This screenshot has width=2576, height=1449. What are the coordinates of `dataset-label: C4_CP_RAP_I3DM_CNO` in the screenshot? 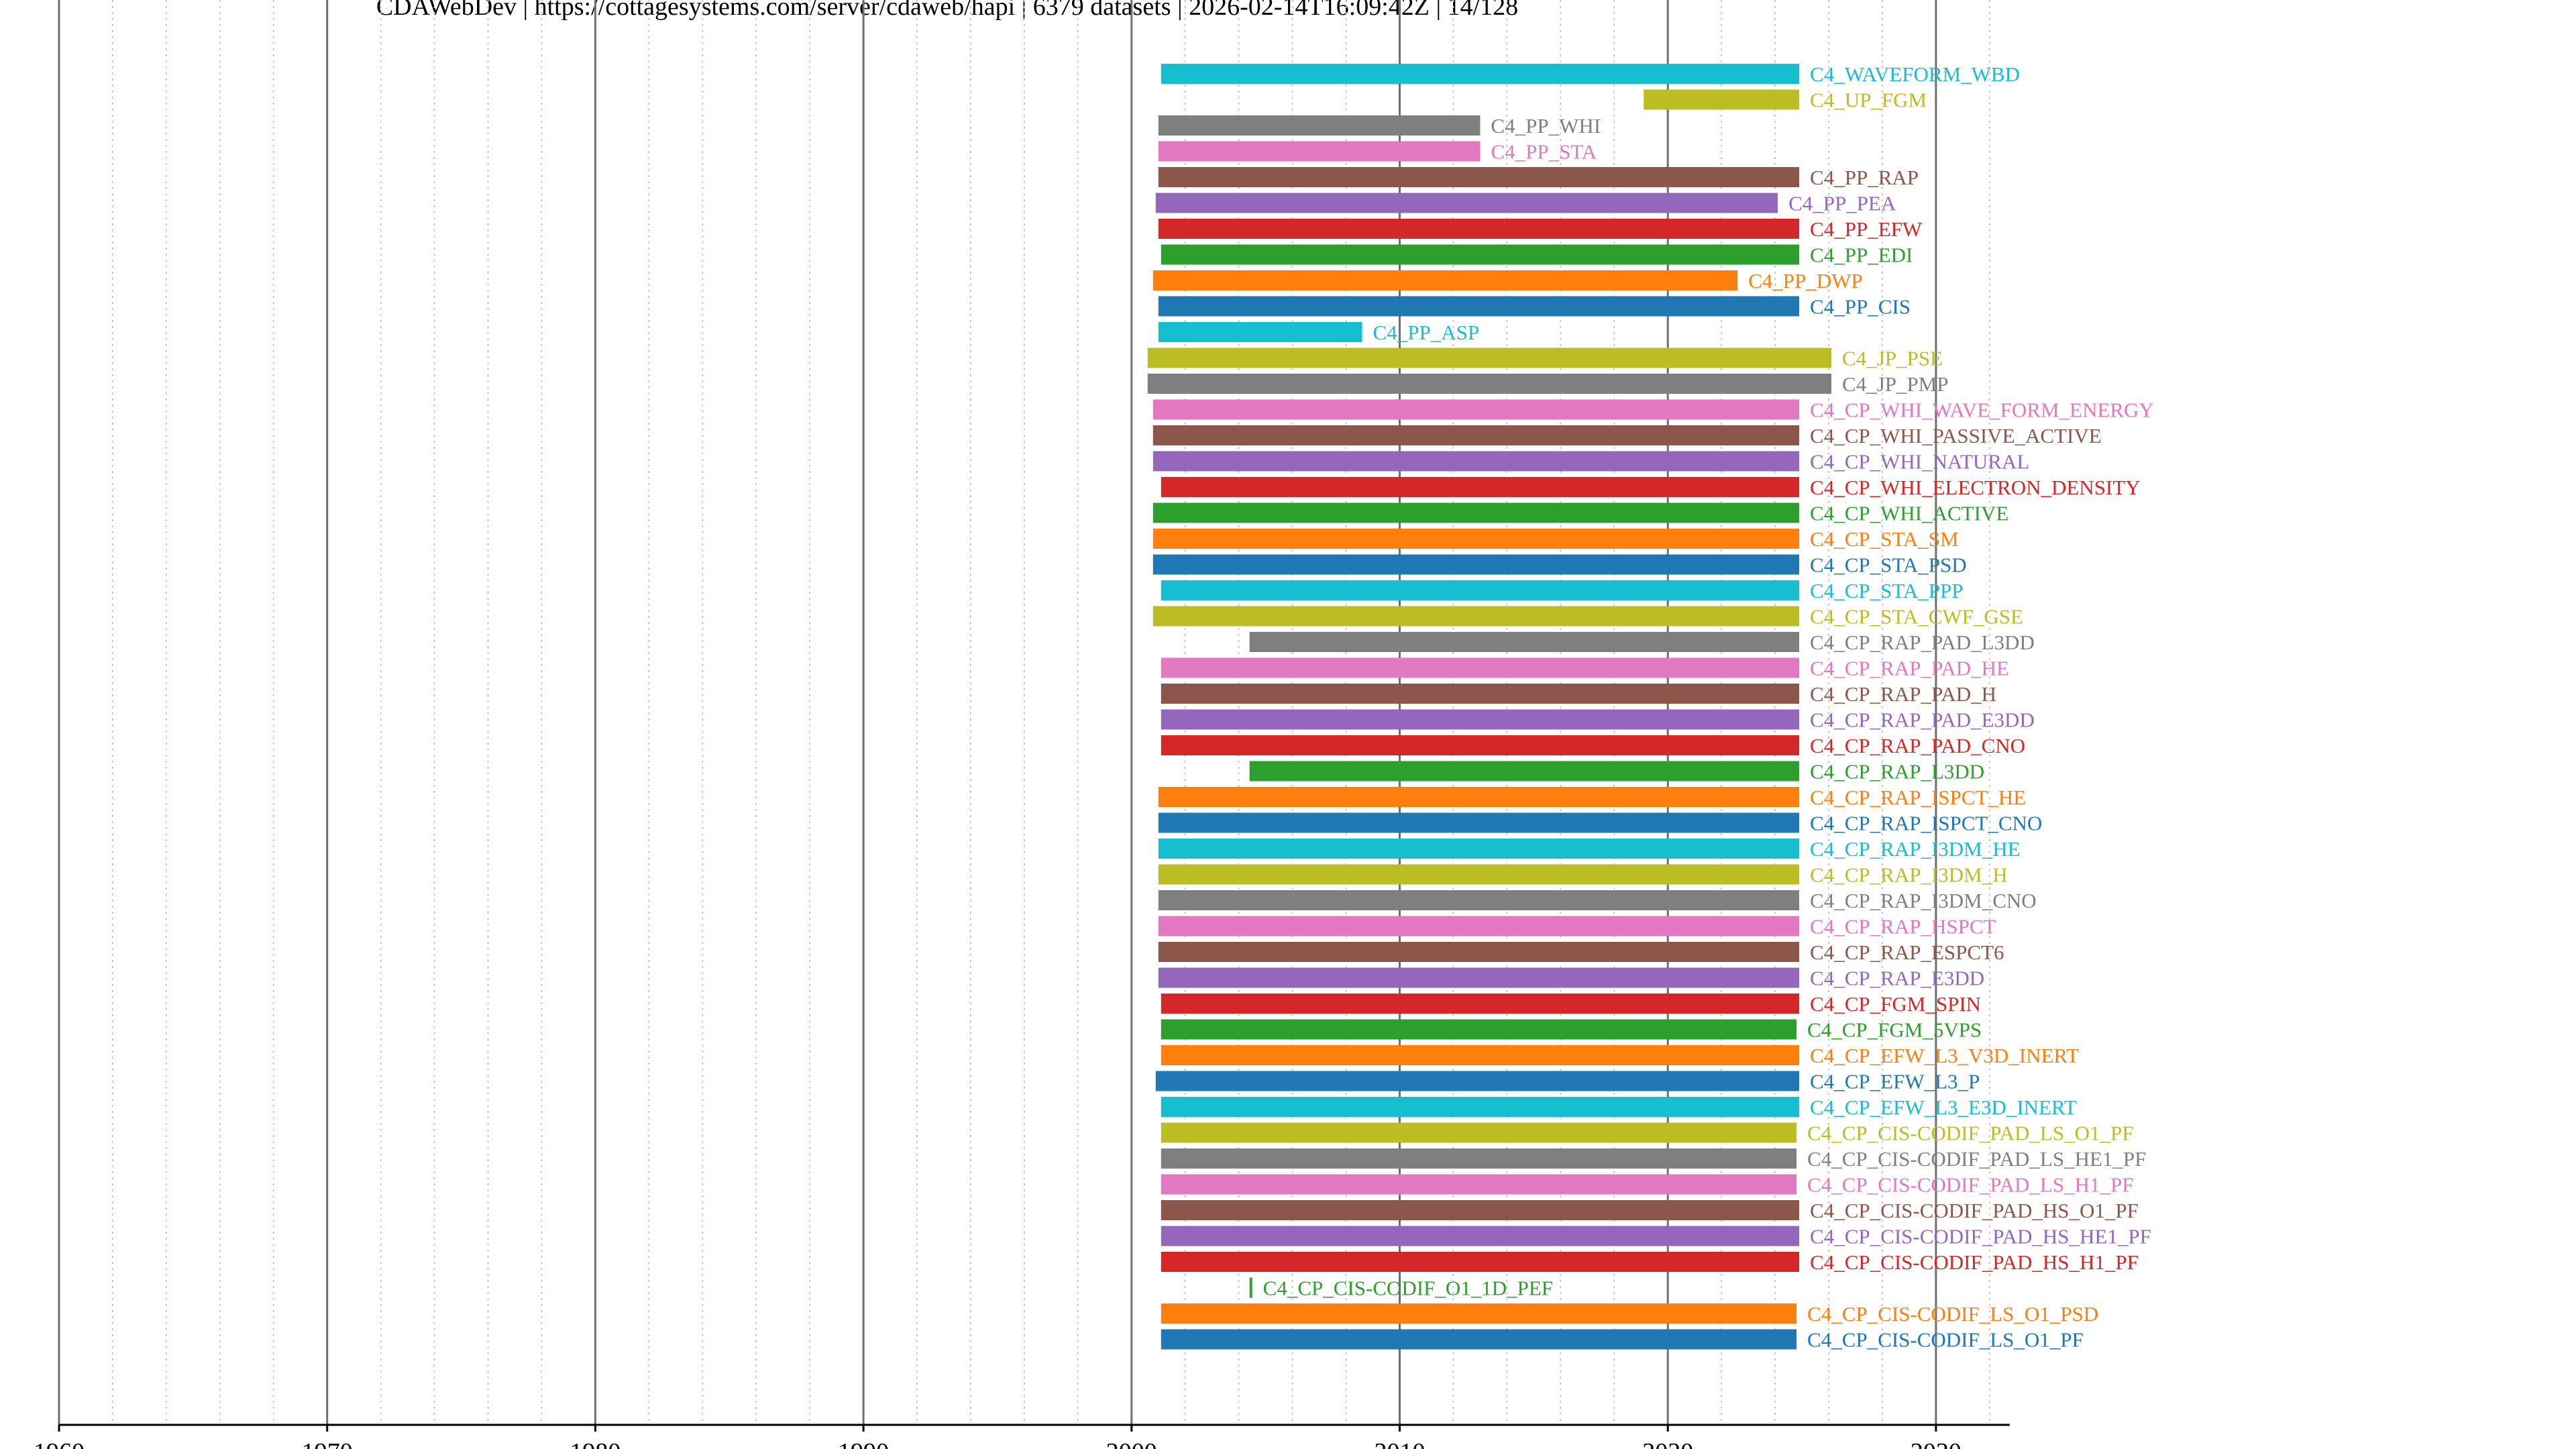 It's located at (1923, 900).